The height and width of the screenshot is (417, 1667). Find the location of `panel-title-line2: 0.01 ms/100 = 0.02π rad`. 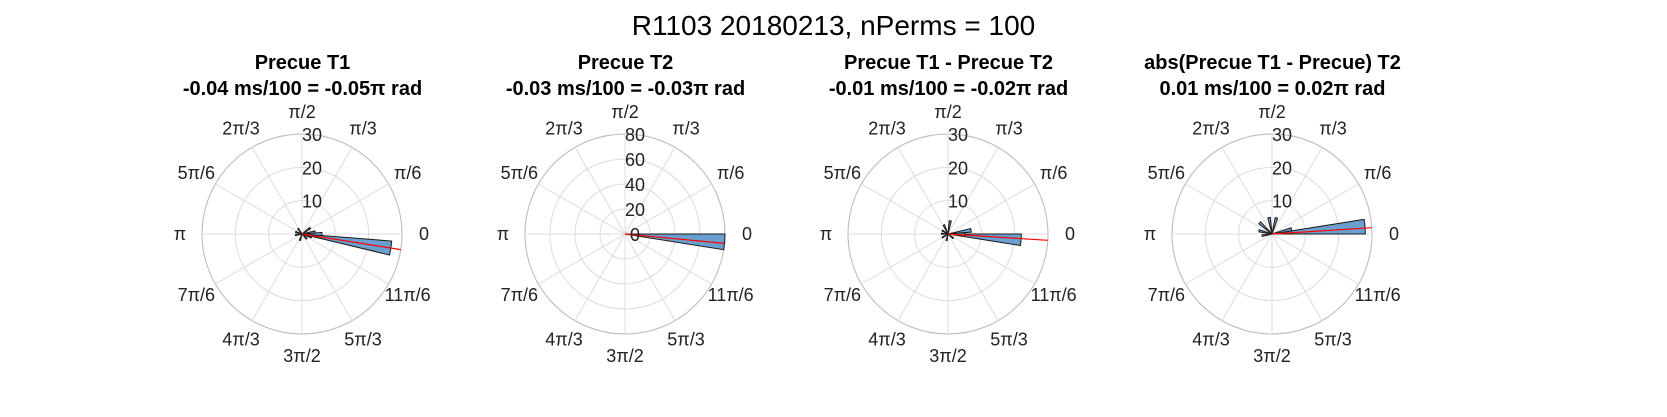

panel-title-line2: 0.01 ms/100 = 0.02π rad is located at coordinates (1272, 89).